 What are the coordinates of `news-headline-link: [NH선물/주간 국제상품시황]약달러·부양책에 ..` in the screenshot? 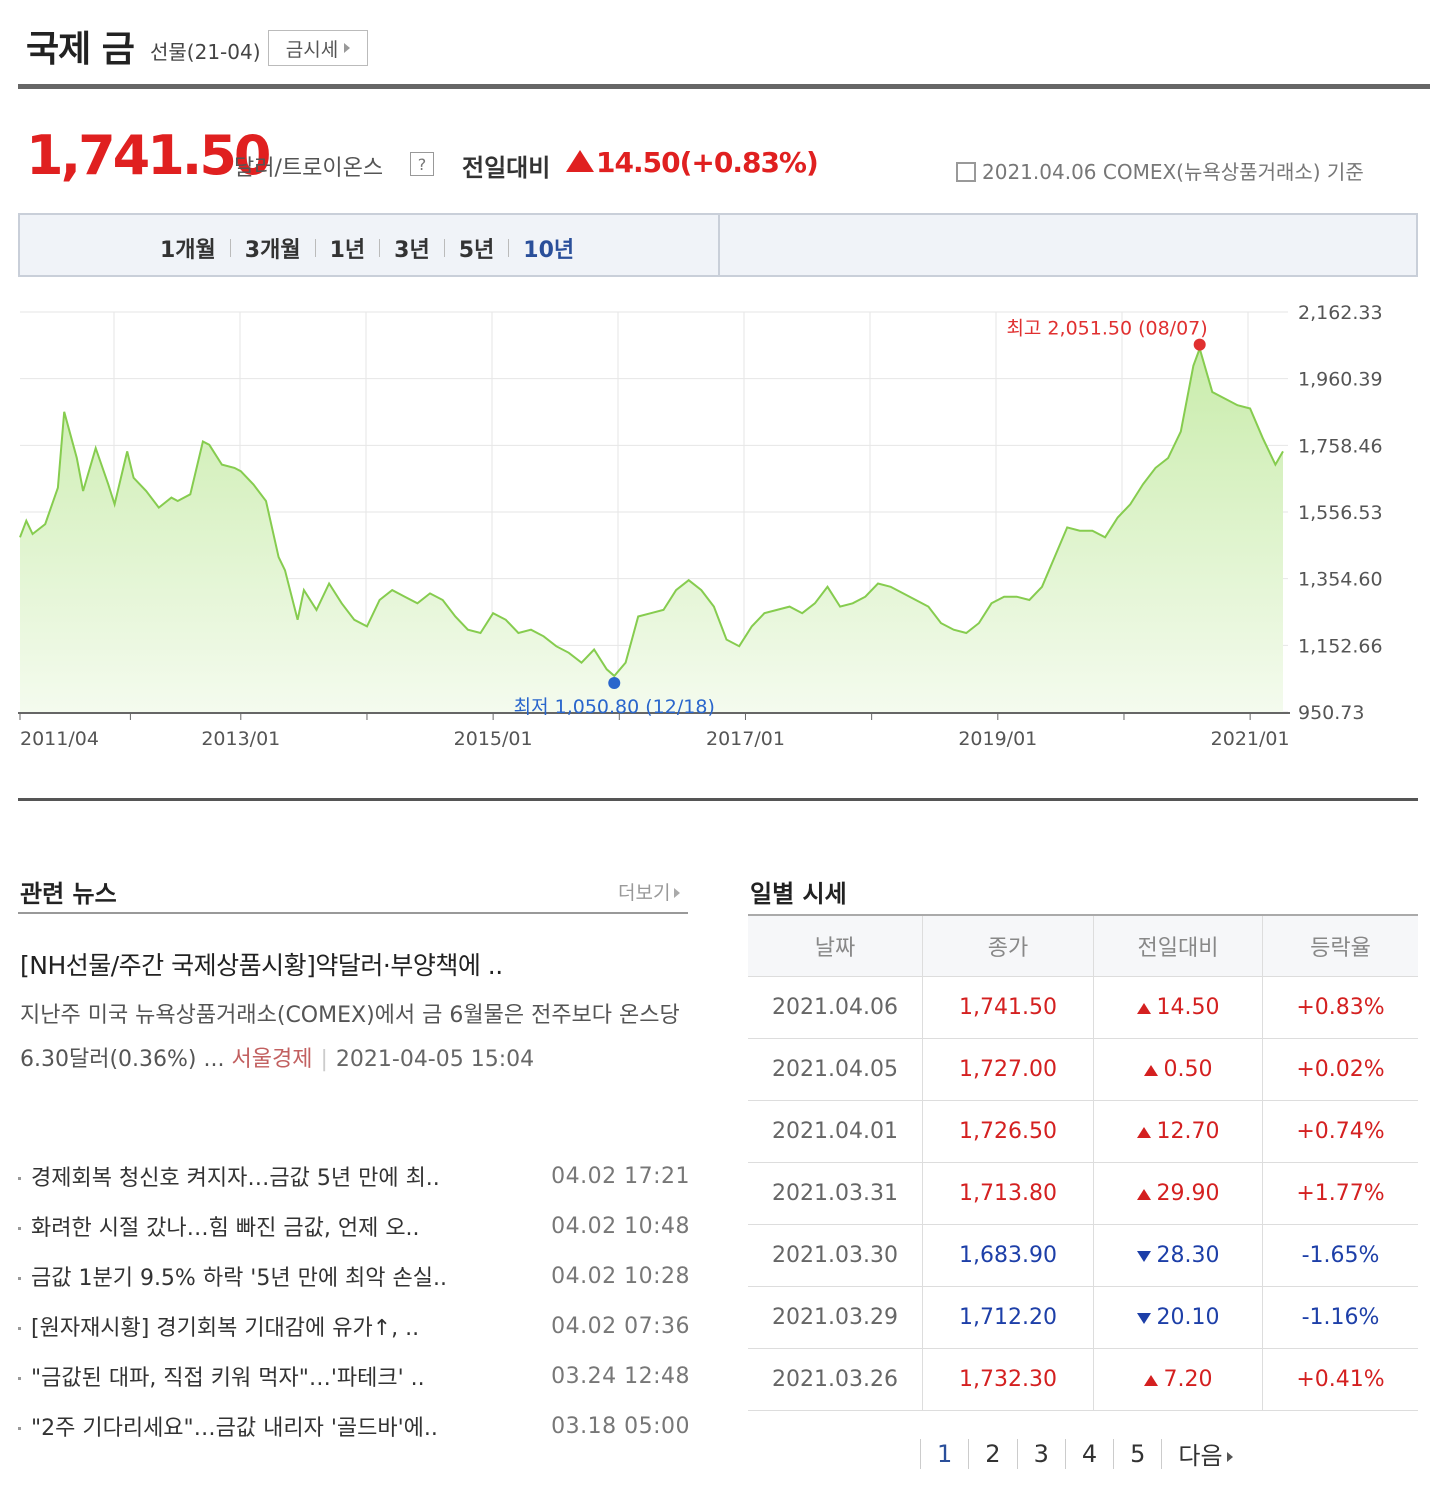 It's located at (261, 965).